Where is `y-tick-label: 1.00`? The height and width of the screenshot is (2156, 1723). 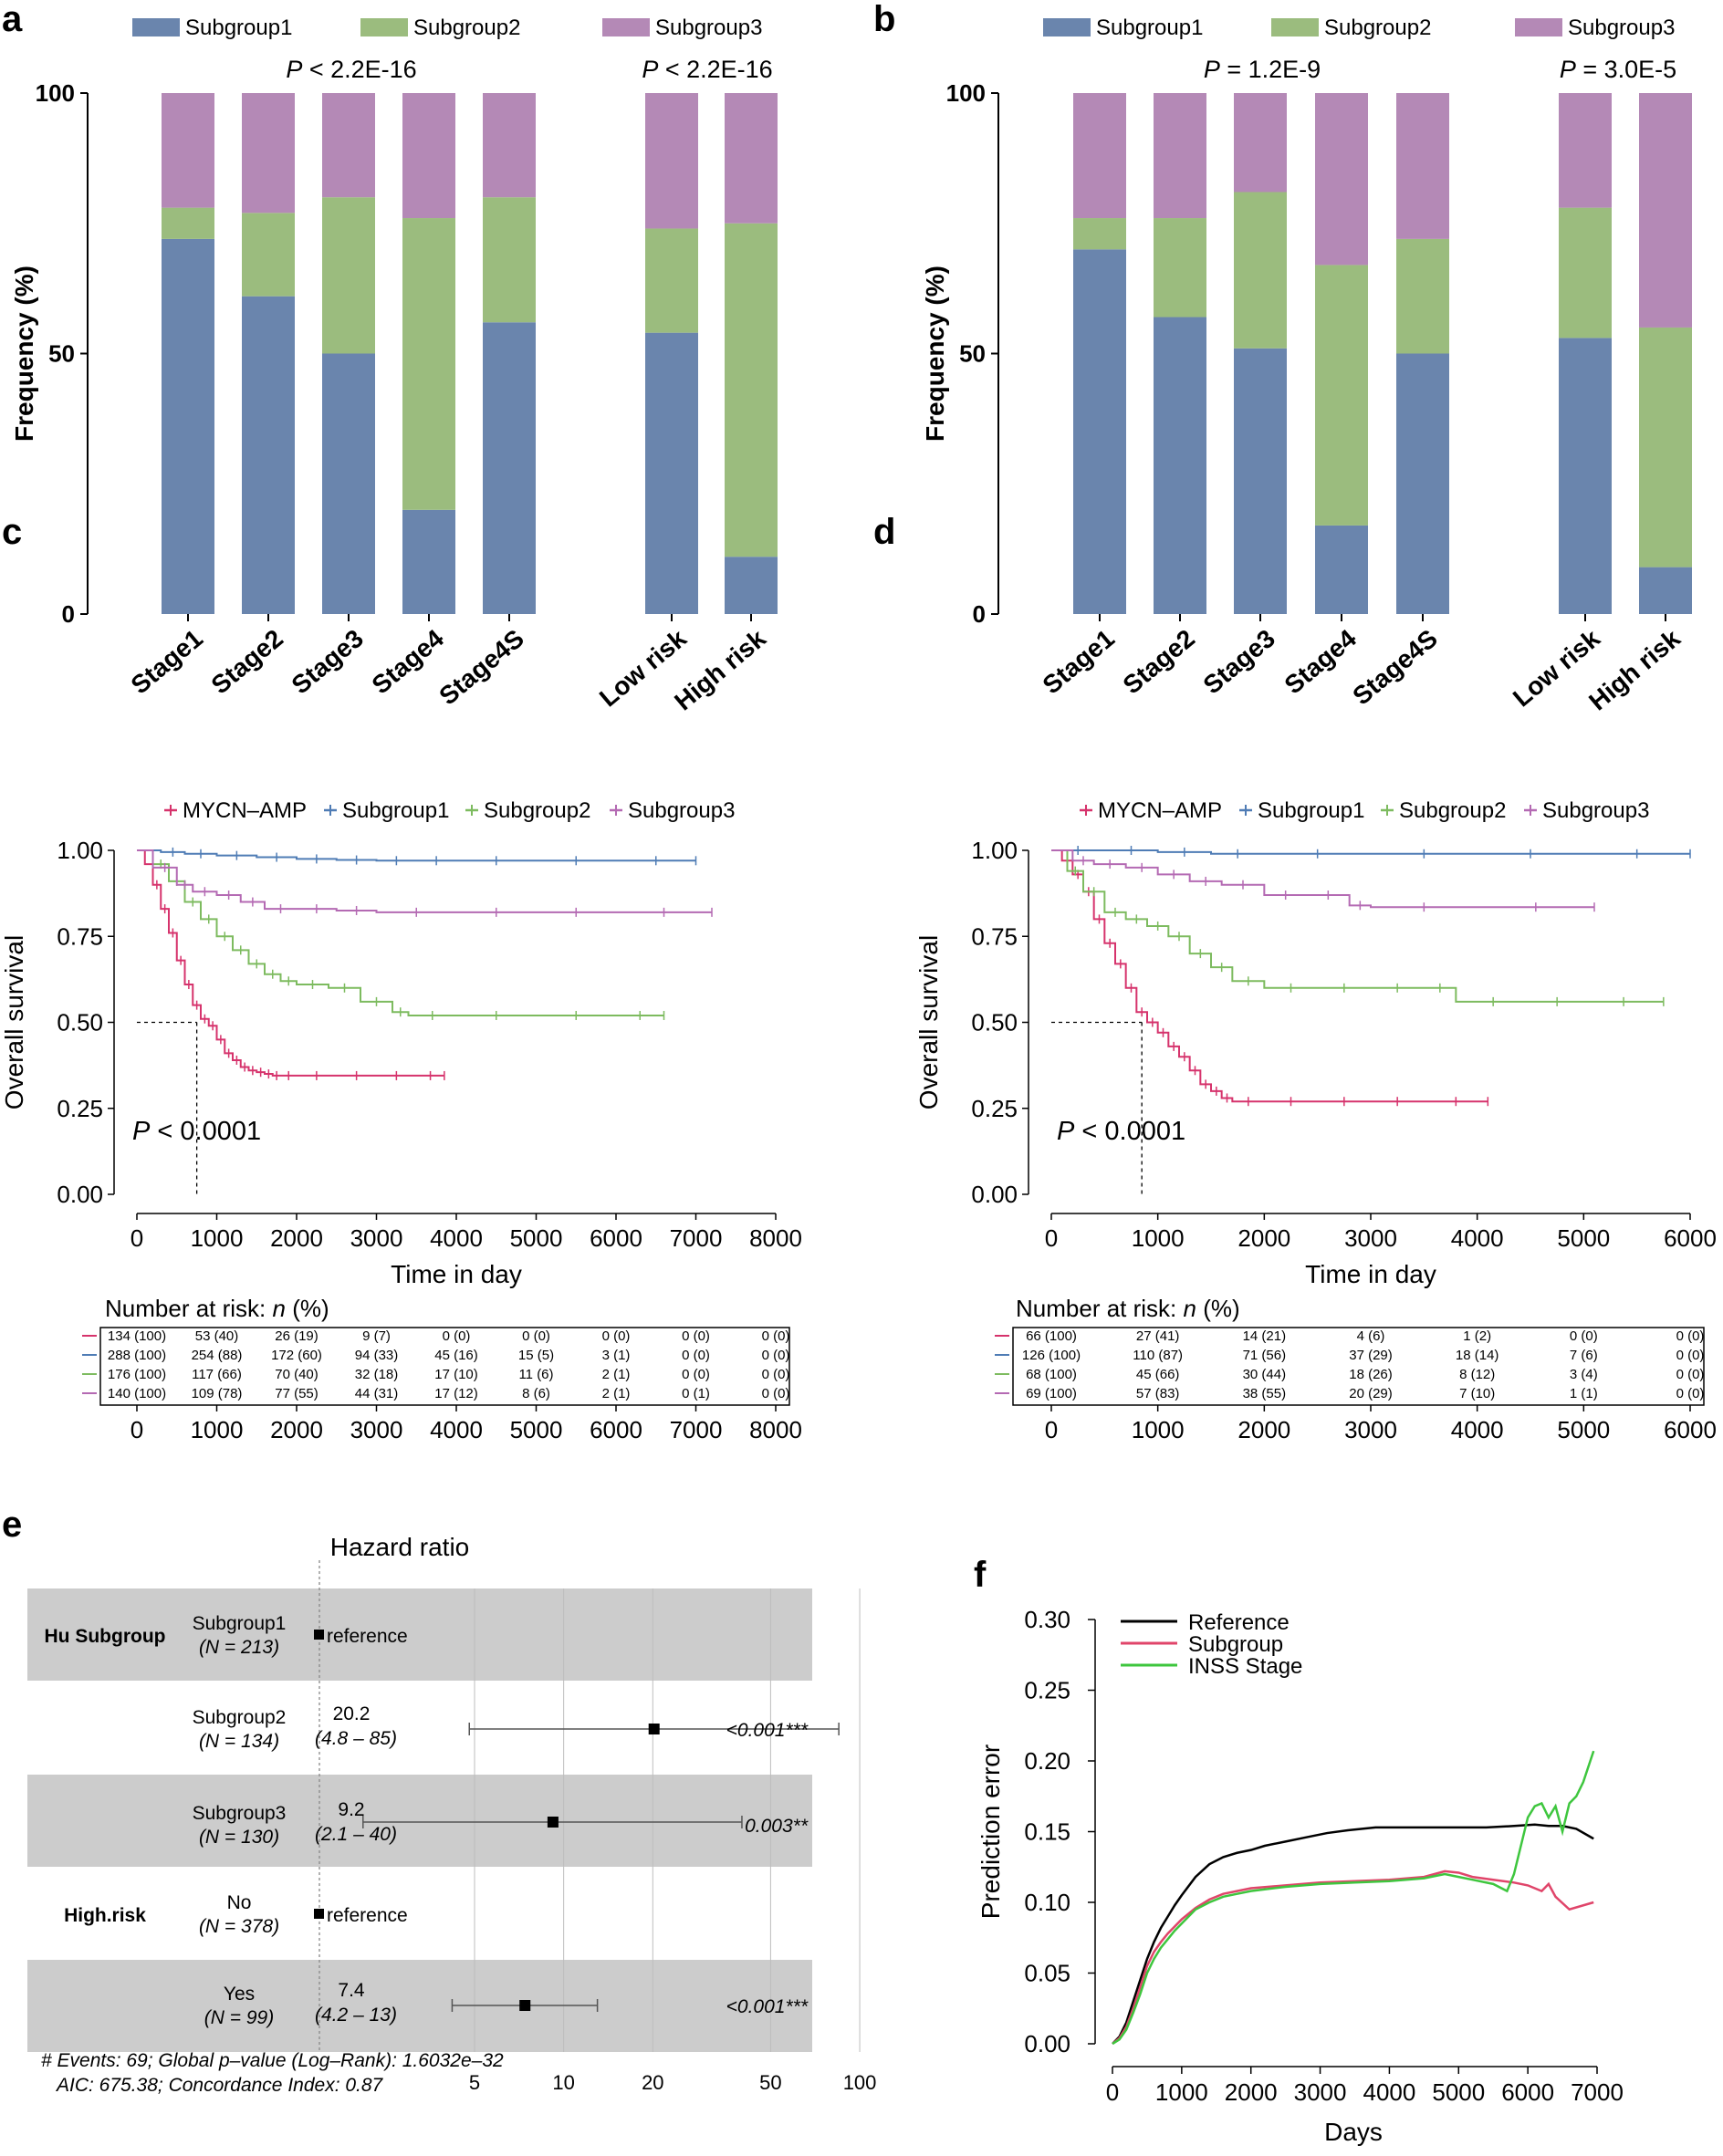
y-tick-label: 1.00 is located at coordinates (80, 851).